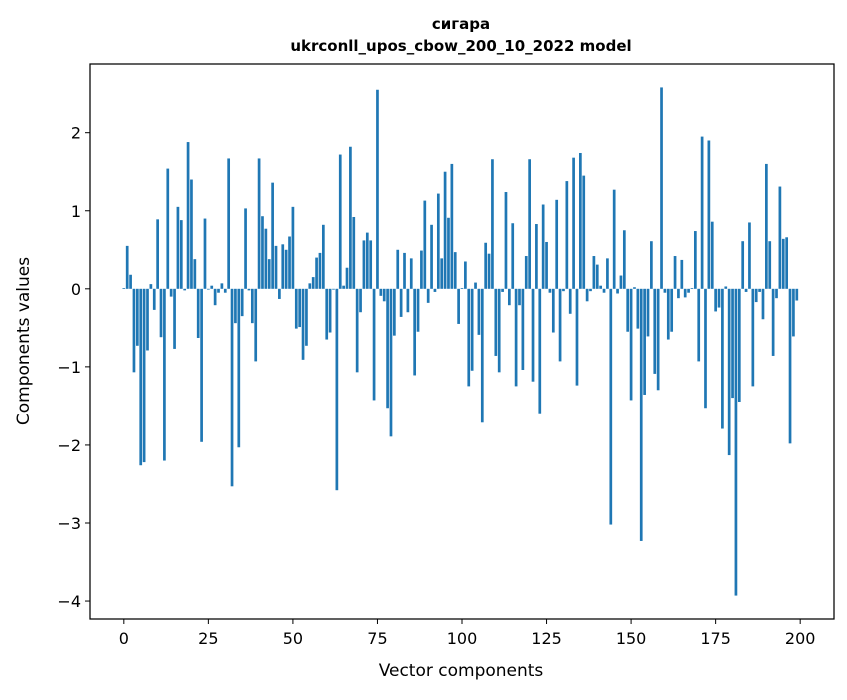 This screenshot has width=847, height=700. Describe the element at coordinates (76, 289) in the screenshot. I see `y-tick-label: 0` at that location.